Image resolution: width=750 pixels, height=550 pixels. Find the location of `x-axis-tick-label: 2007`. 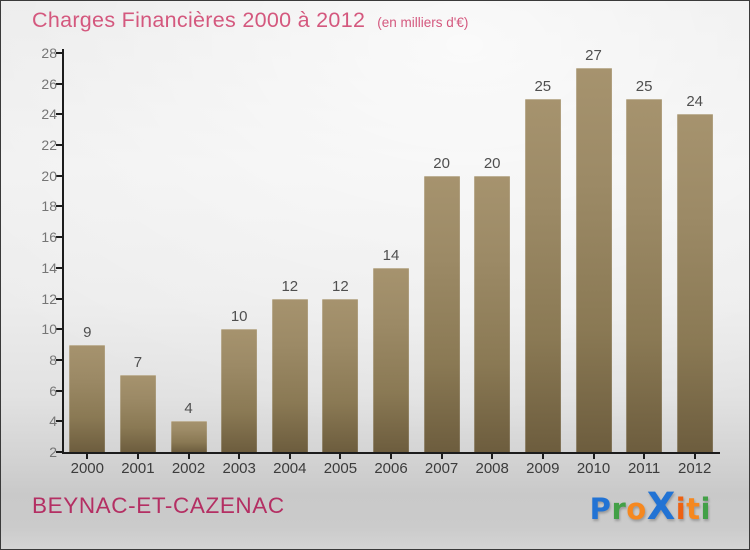

x-axis-tick-label: 2007 is located at coordinates (441, 468).